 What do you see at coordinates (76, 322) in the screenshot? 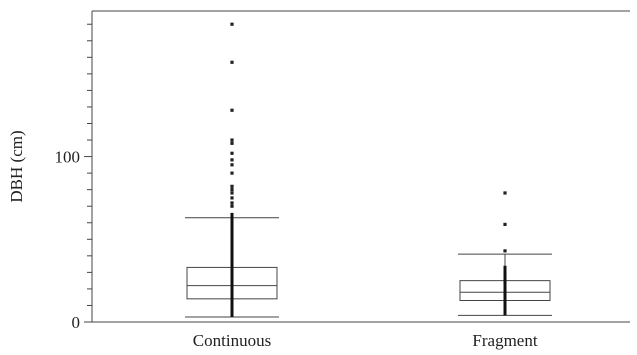
I see `y-tick-label: 0` at bounding box center [76, 322].